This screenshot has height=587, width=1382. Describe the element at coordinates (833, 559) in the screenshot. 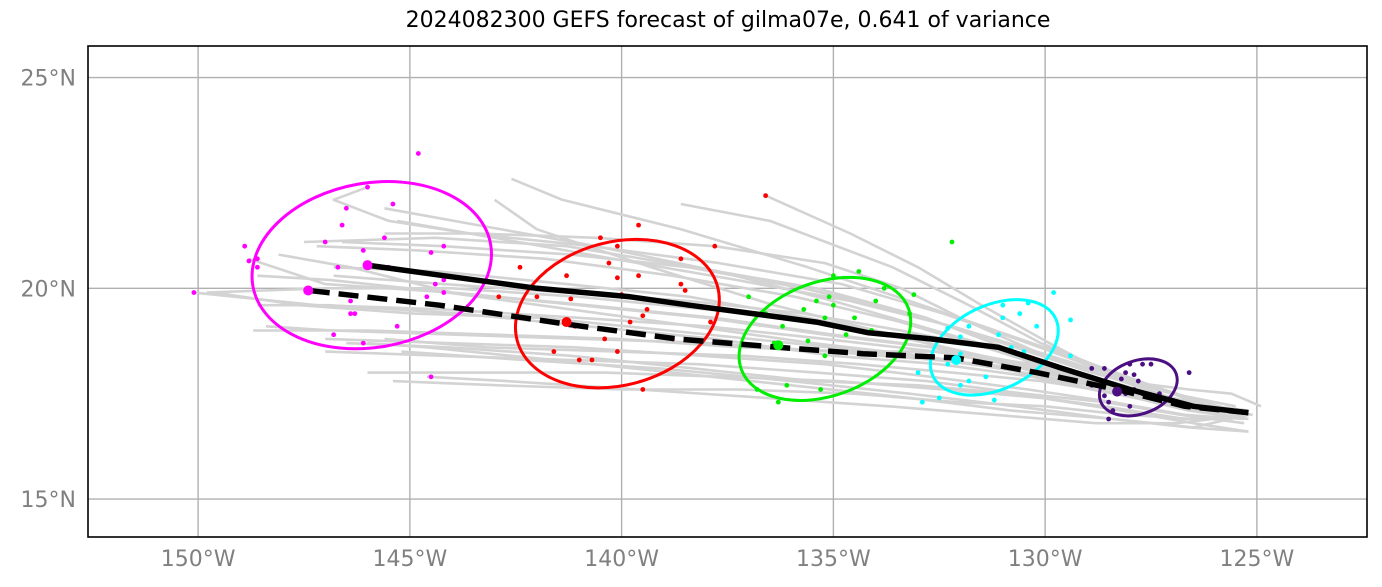

I see `x-tick-label: 135°W` at that location.